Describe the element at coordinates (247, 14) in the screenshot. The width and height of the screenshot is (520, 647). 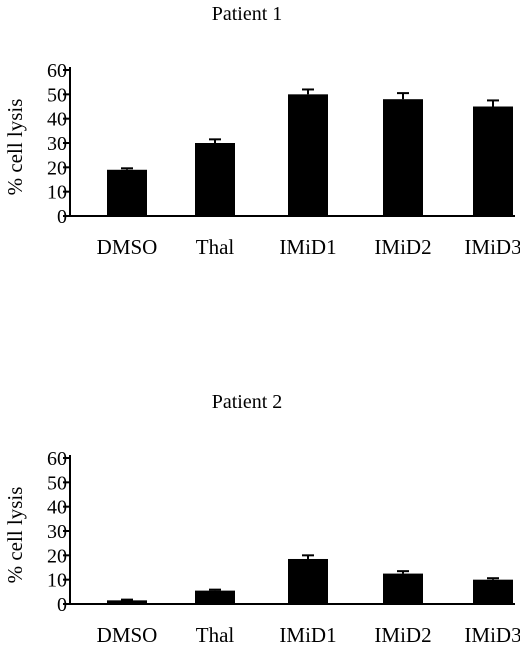
I see `chart-title: Patient 1` at that location.